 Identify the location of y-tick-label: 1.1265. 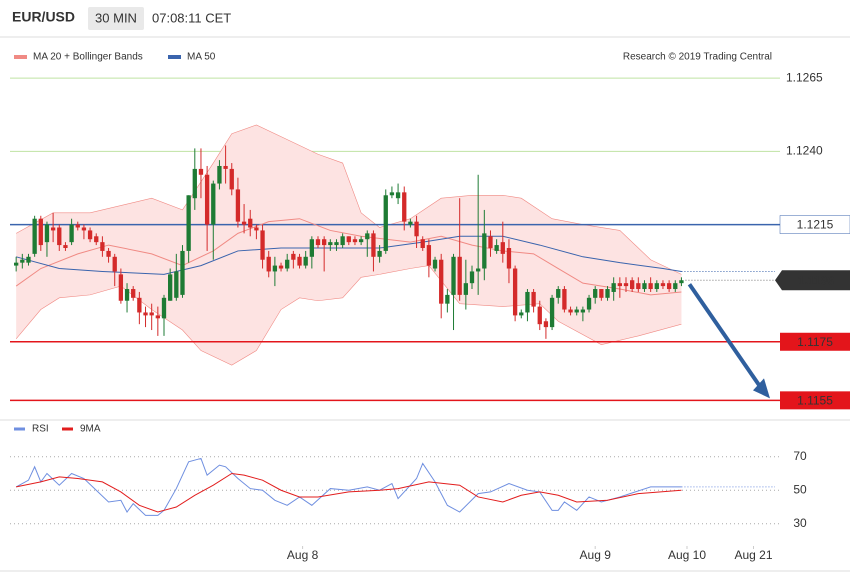
(804, 77).